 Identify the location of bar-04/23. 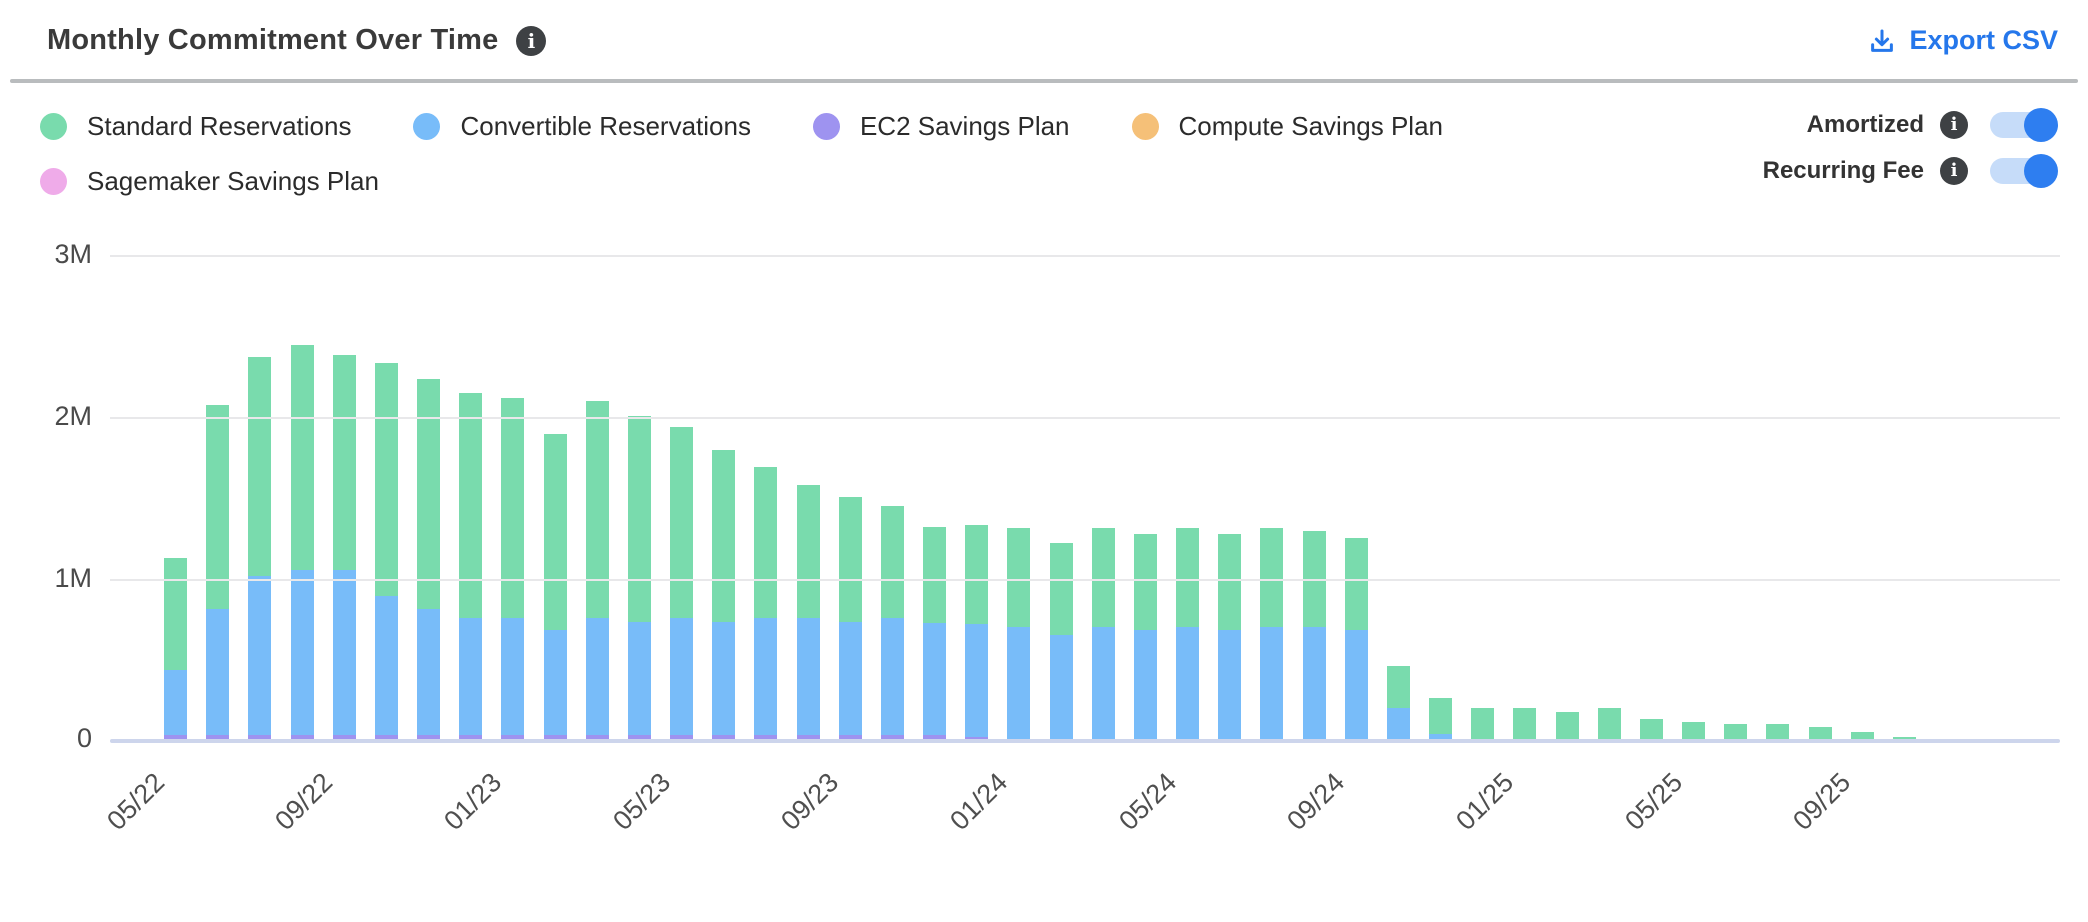
(639, 578).